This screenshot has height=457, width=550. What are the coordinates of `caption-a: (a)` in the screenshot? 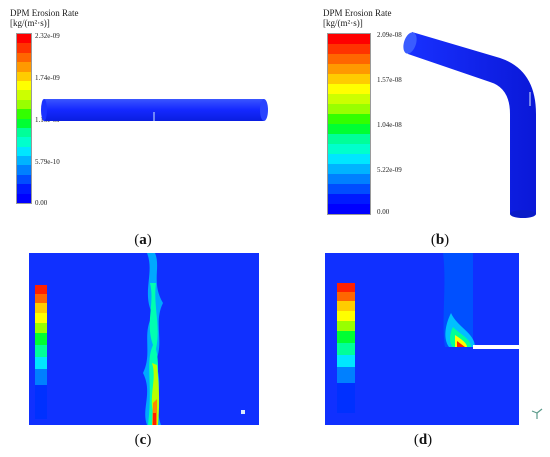 It's located at (143, 240).